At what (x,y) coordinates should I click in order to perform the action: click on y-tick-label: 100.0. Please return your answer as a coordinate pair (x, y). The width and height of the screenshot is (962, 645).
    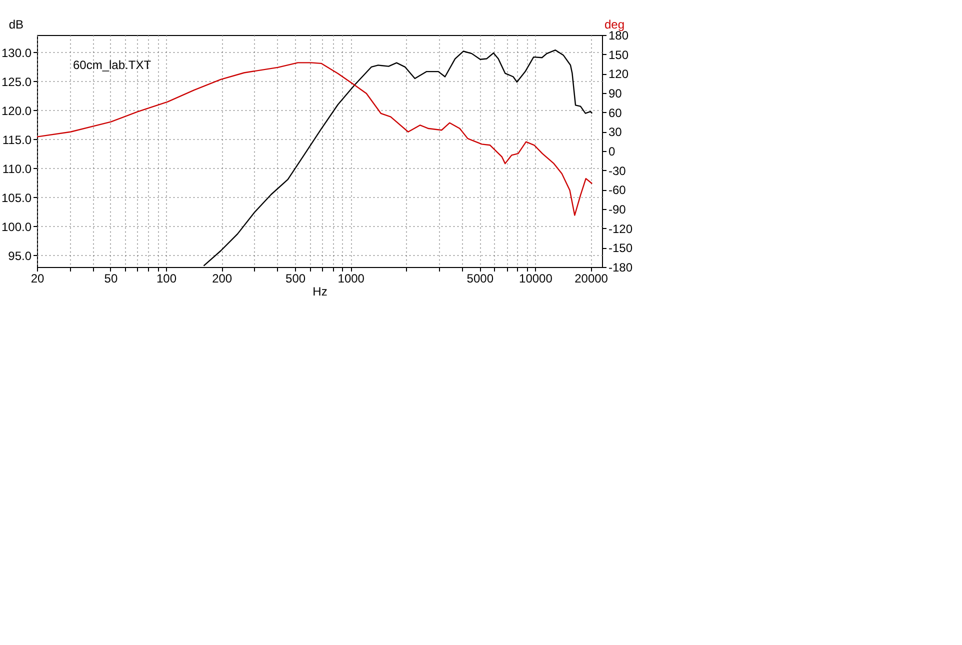
    Looking at the image, I should click on (16, 227).